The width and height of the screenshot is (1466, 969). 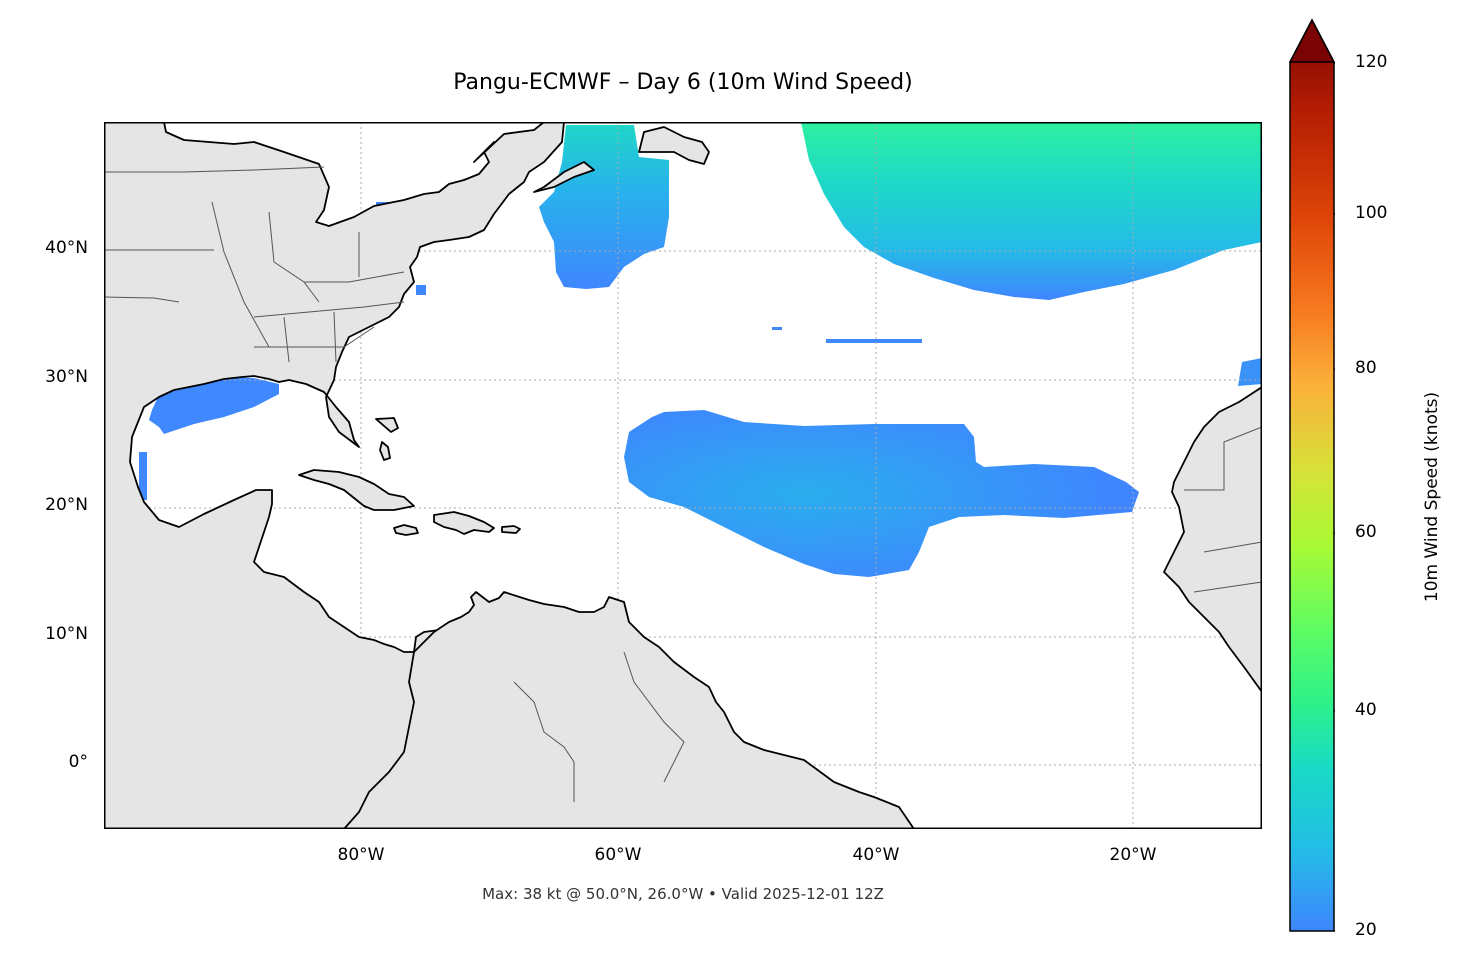 I want to click on colorbar-tick-40: 40, so click(x=1366, y=710).